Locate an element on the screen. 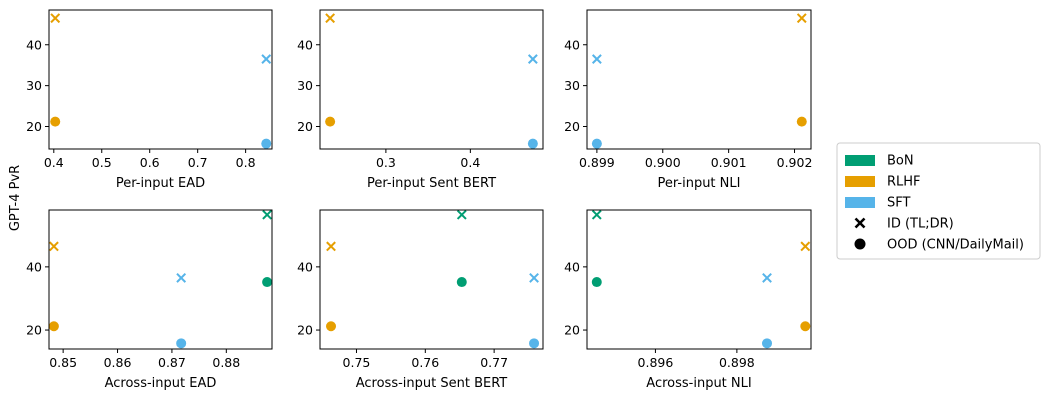 Image resolution: width=1042 pixels, height=393 pixels. x-tick-label: 0.3 is located at coordinates (386, 162).